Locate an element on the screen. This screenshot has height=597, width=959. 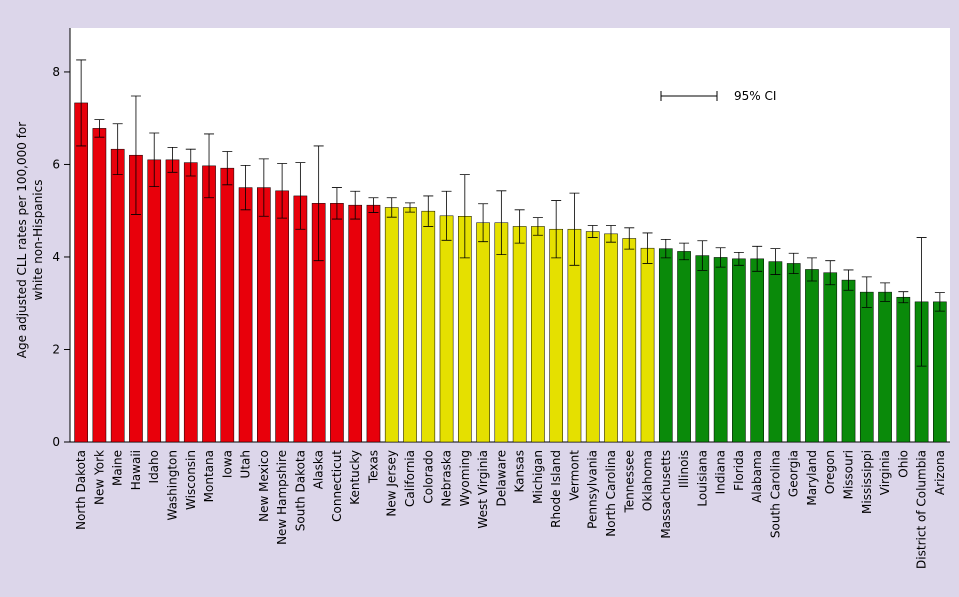
y-axis-label: Age adjusted CLL rates per 100,000 for is located at coordinates (22, 240).